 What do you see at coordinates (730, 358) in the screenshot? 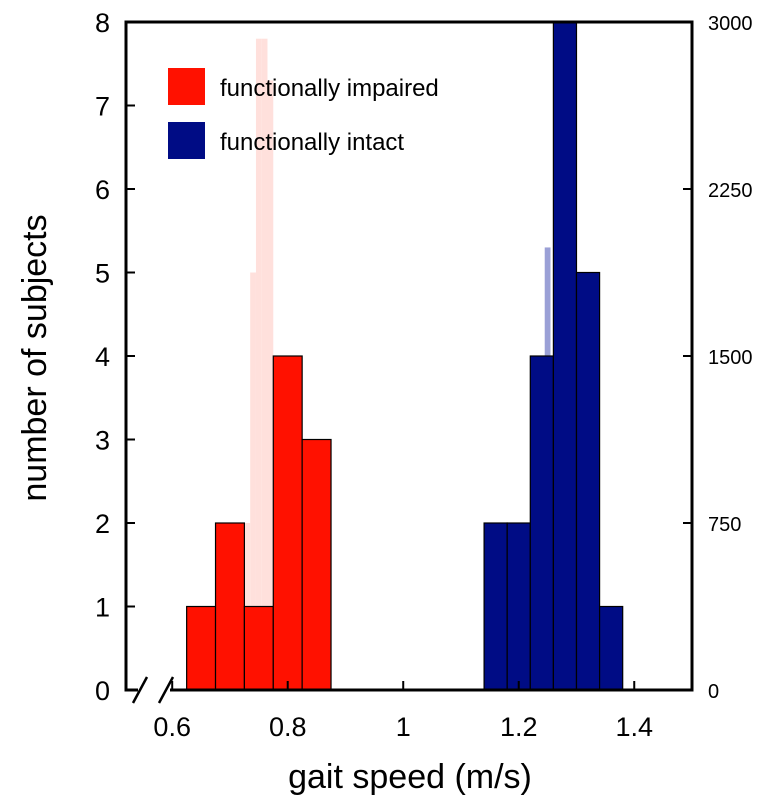
I see `y-right-tick-label: 1500` at bounding box center [730, 358].